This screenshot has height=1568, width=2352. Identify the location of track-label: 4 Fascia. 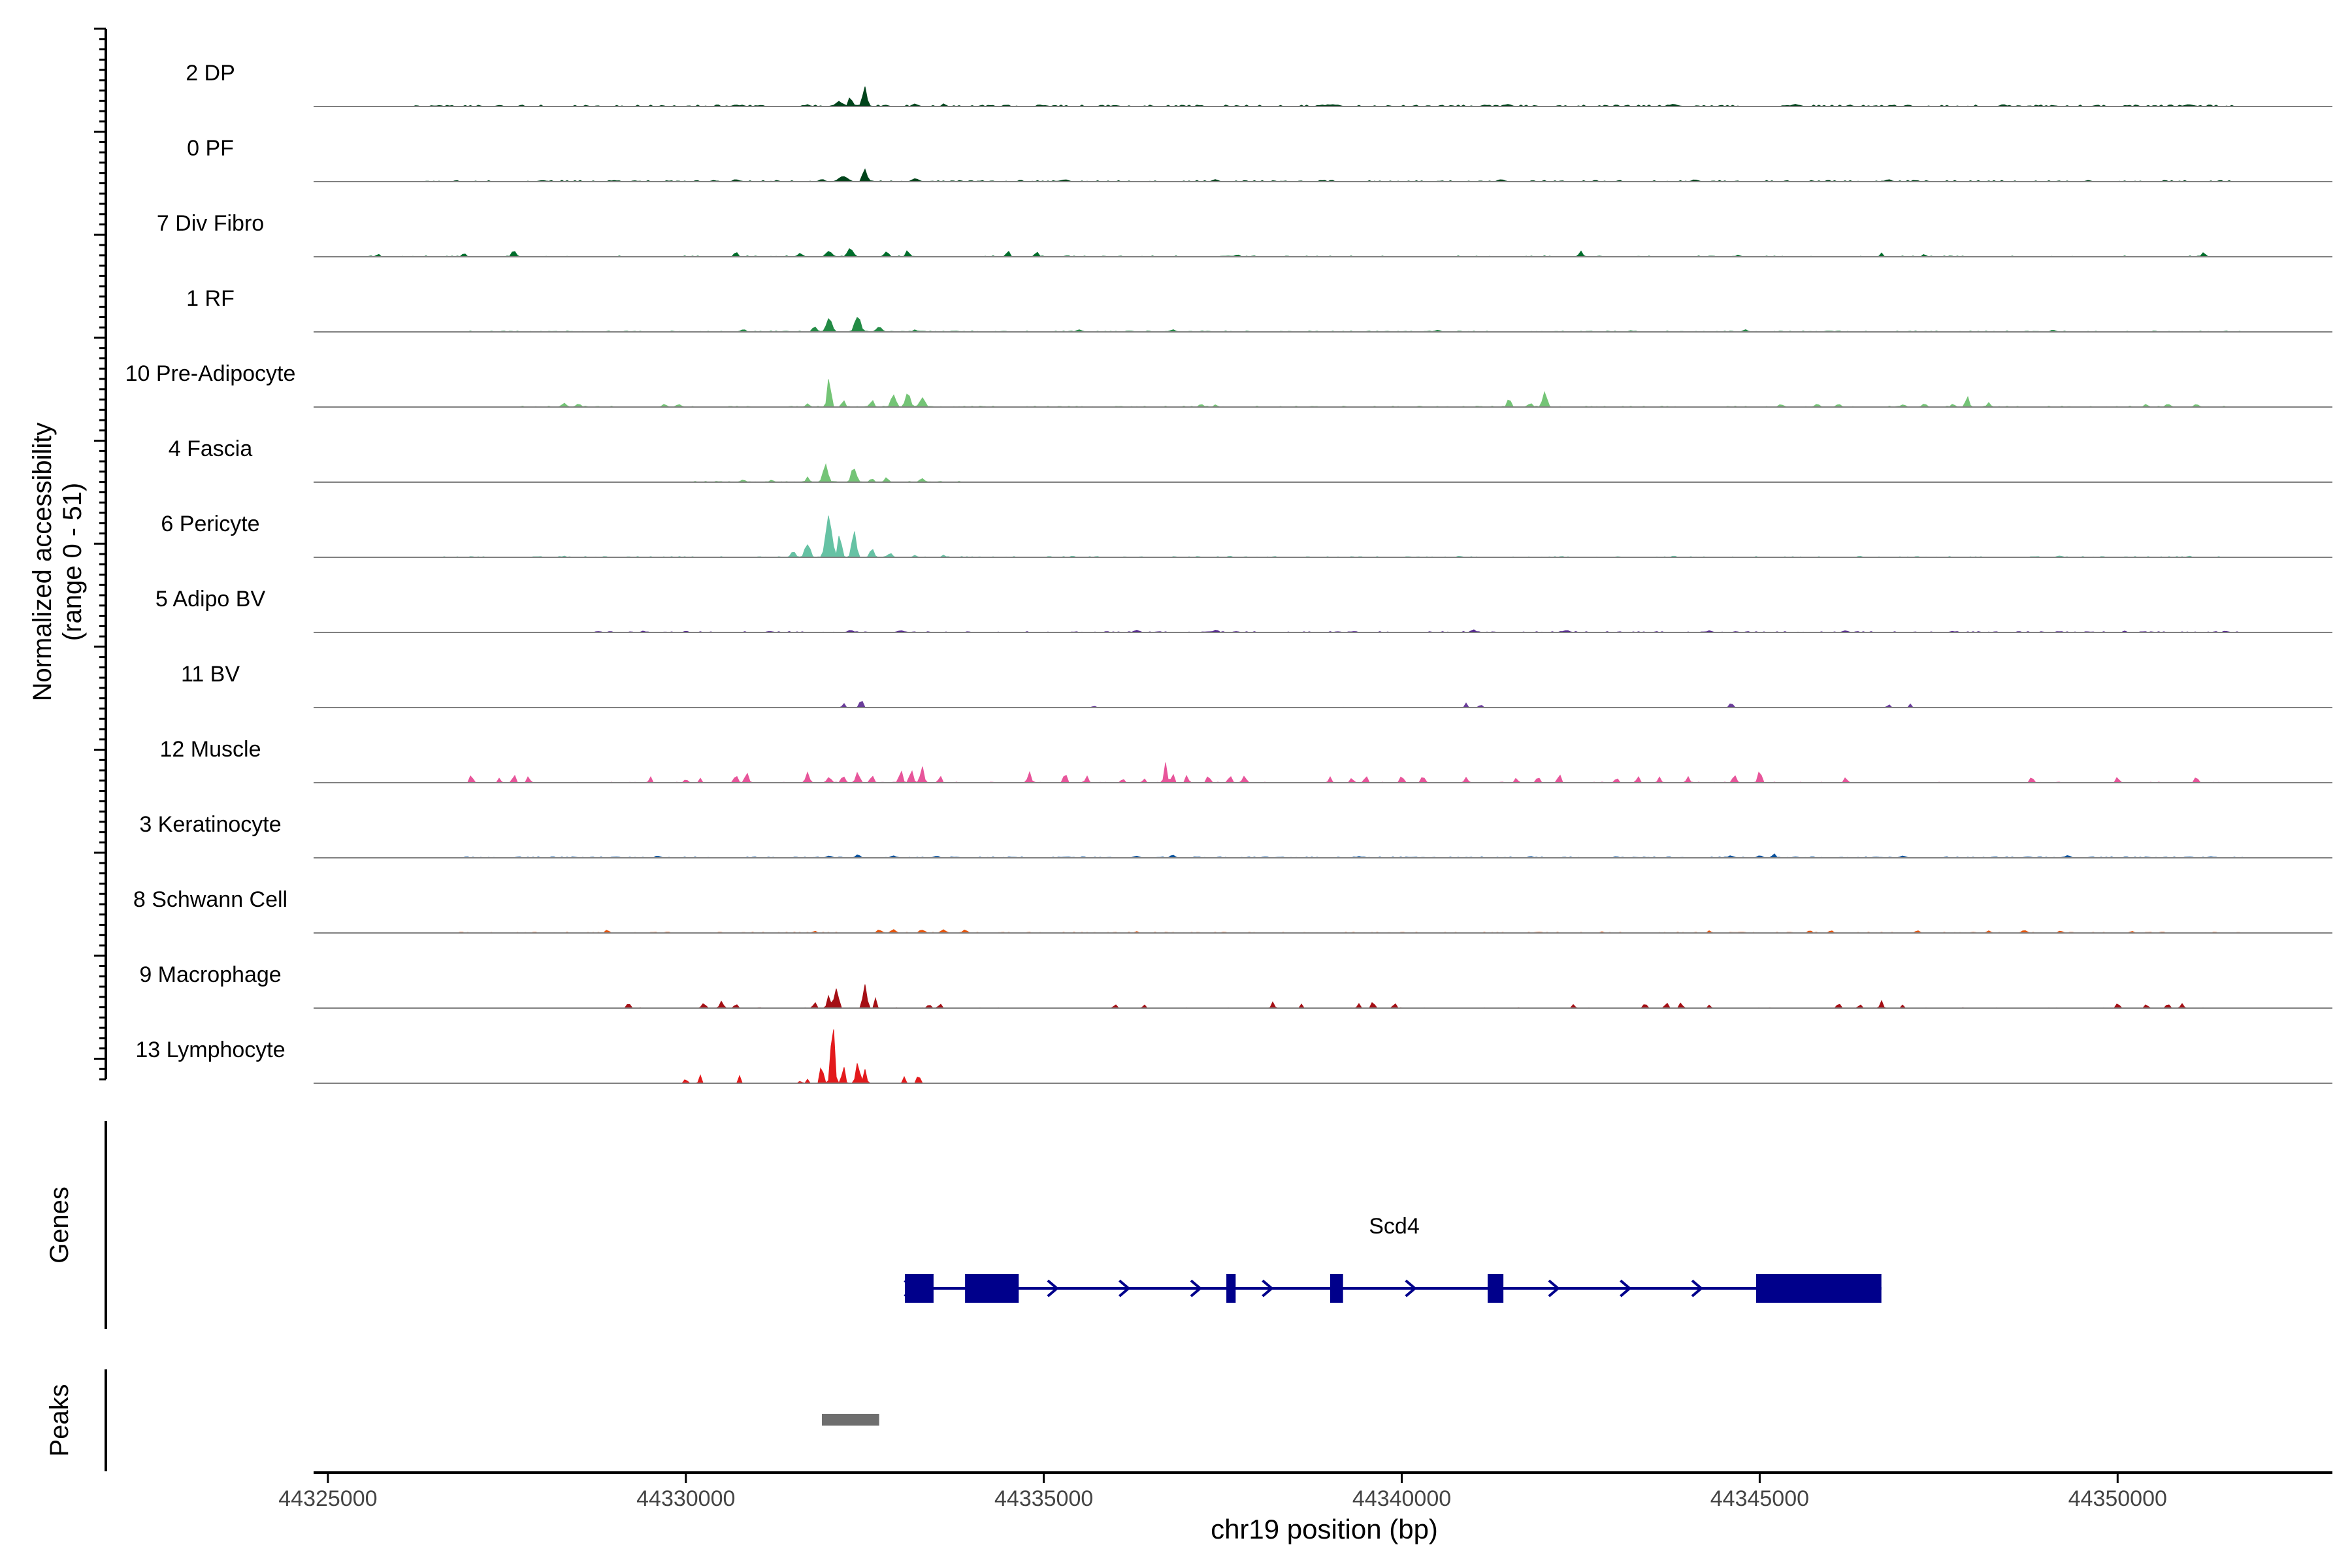
(211, 448).